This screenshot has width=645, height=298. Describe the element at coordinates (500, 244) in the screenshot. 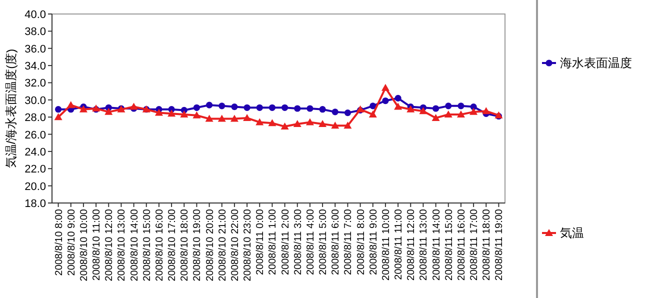

I see `x-tick-label: 2008/8/11 19:00` at that location.